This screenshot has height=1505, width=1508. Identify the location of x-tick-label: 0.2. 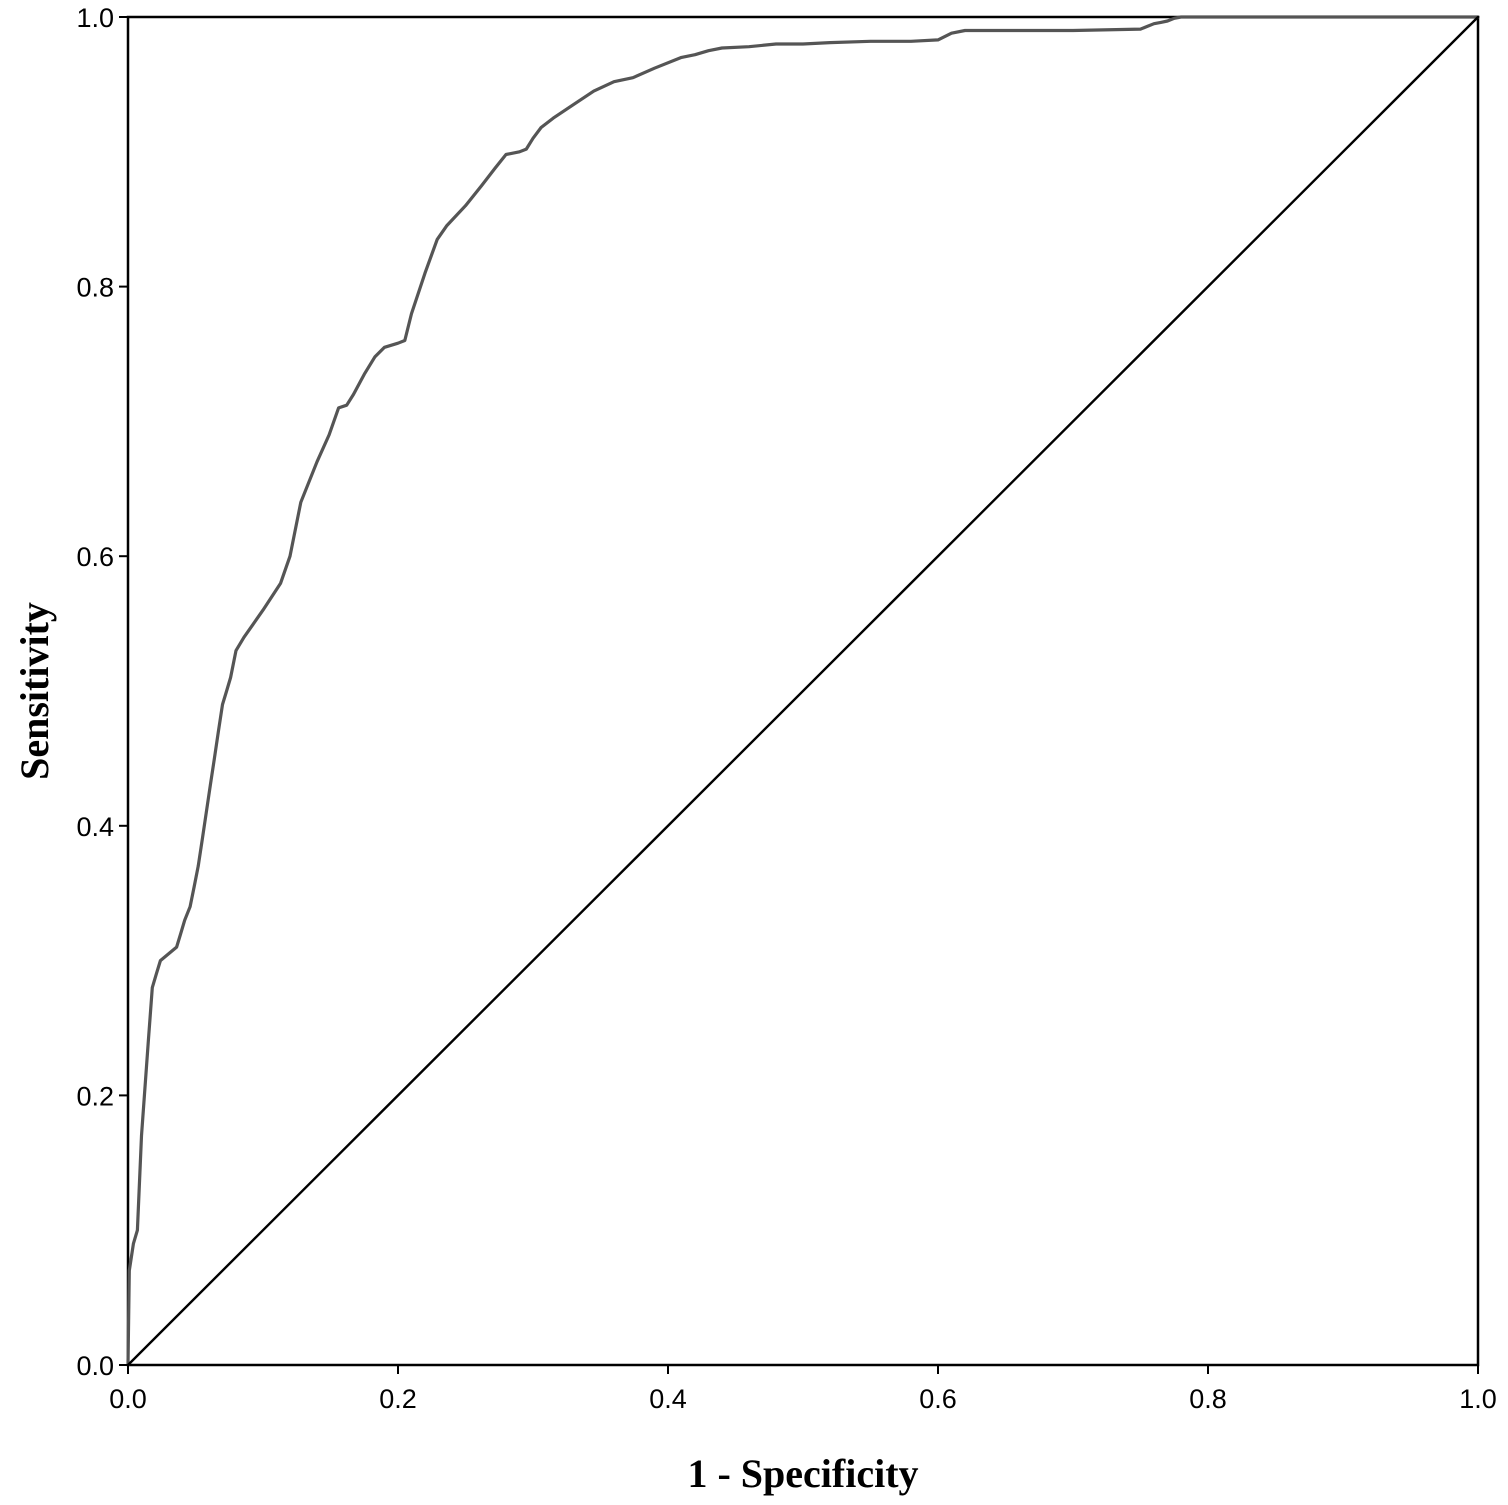
(398, 1399).